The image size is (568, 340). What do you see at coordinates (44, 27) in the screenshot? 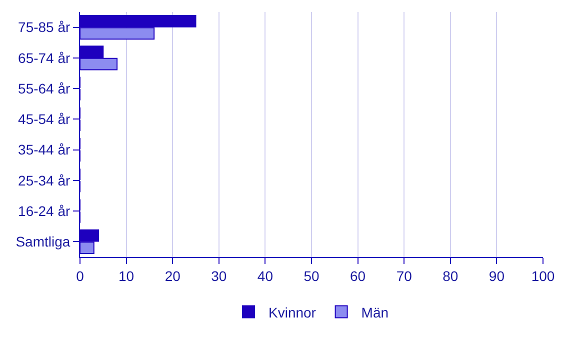
I see `y-tick-label: 75-85 år` at bounding box center [44, 27].